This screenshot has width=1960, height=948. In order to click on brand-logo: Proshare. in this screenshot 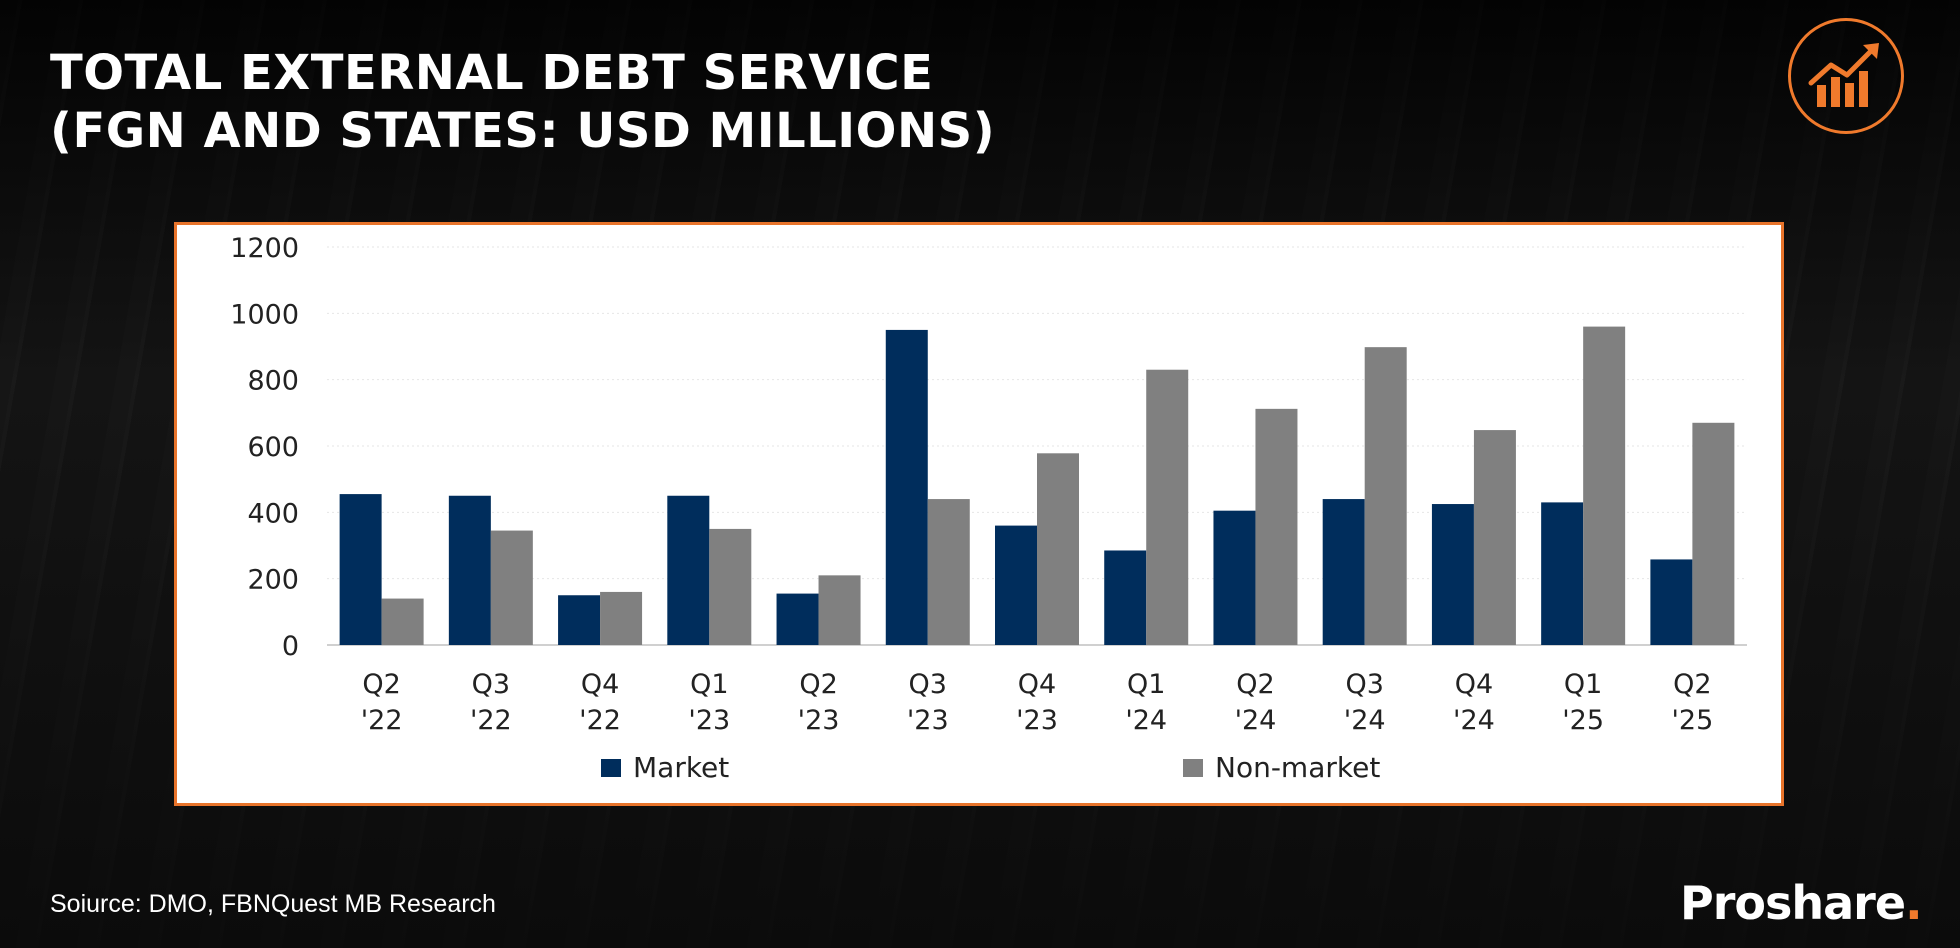, I will do `click(1801, 903)`.